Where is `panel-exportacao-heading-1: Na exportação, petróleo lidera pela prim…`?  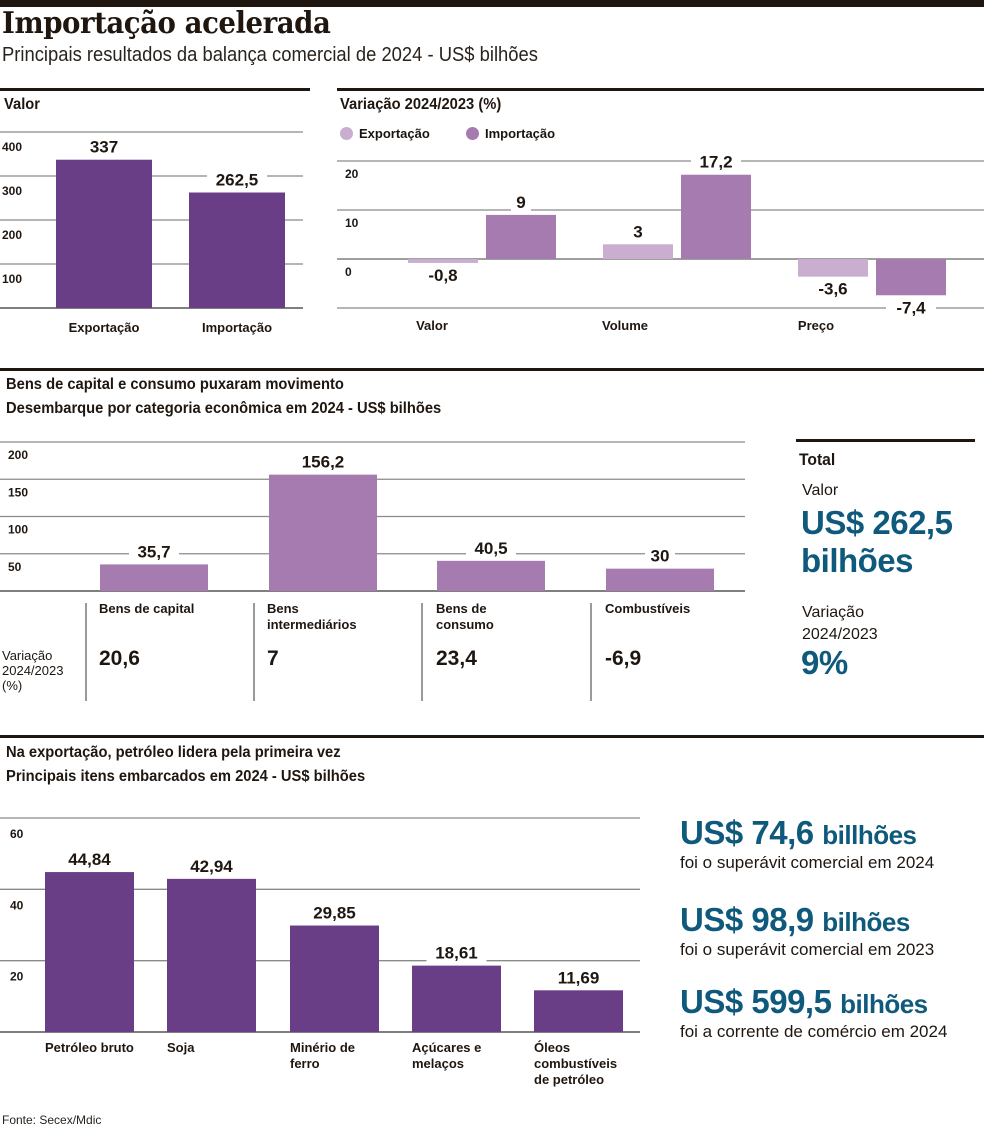 panel-exportacao-heading-1: Na exportação, petróleo lidera pela prim… is located at coordinates (173, 752).